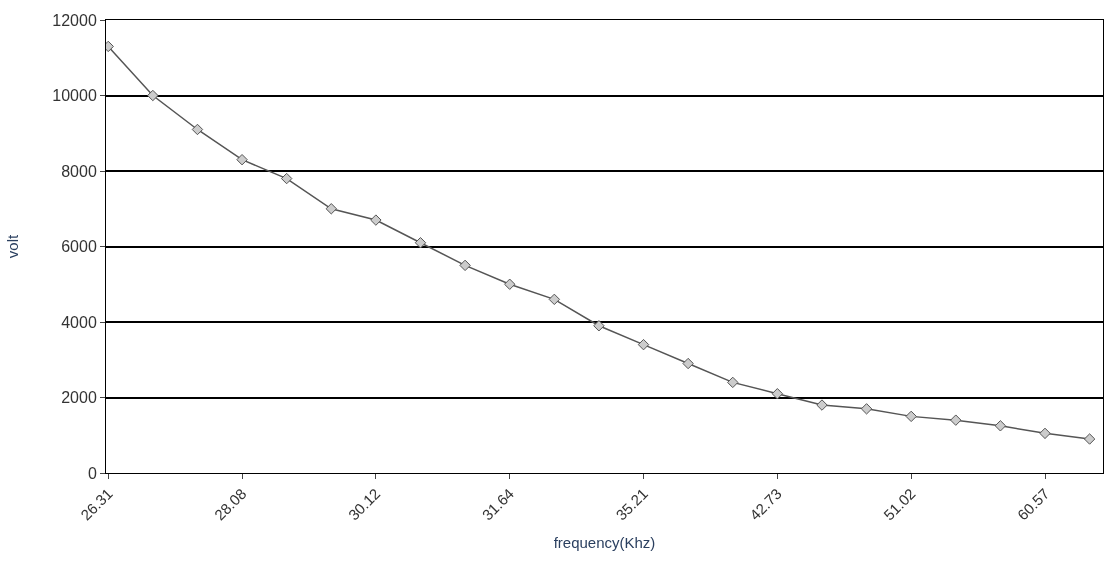 This screenshot has width=1116, height=568. Describe the element at coordinates (79, 171) in the screenshot. I see `y-tick-label: 8000` at that location.